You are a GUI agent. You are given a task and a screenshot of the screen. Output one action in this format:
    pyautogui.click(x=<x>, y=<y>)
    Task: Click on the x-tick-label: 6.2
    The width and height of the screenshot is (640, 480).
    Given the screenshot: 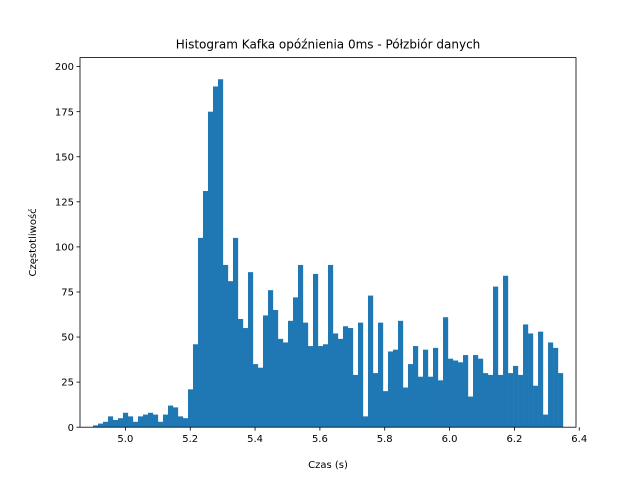 What is the action you would take?
    pyautogui.click(x=514, y=439)
    